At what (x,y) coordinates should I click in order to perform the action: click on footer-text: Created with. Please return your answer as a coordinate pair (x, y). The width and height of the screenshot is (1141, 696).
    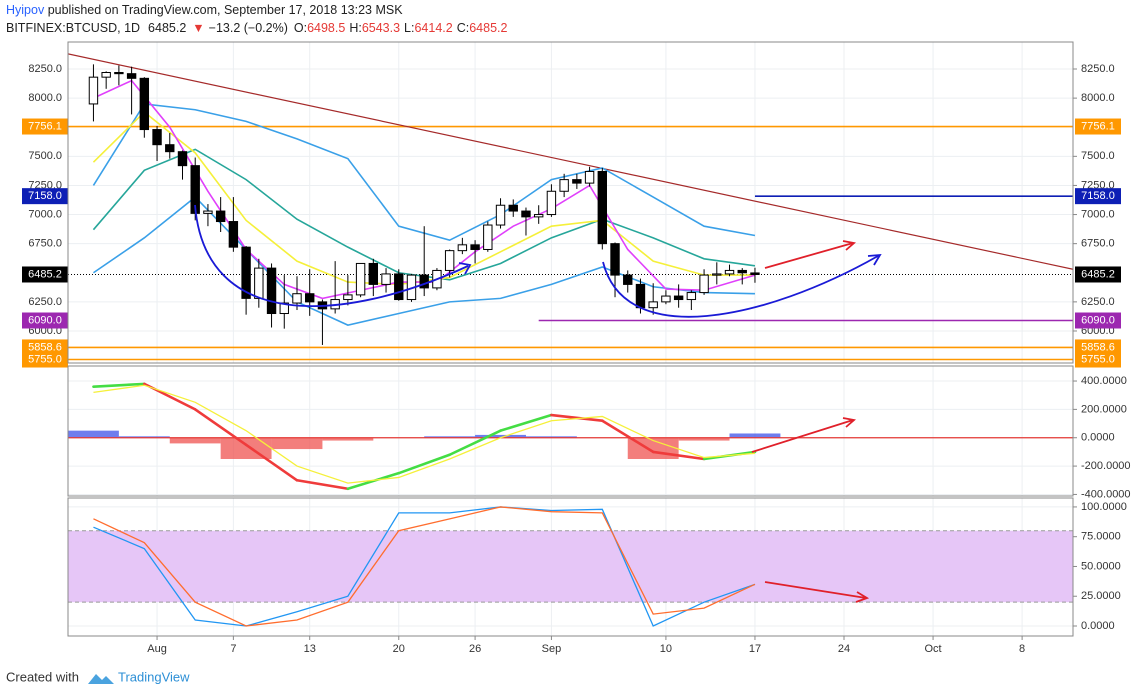
    Looking at the image, I should click on (42, 676).